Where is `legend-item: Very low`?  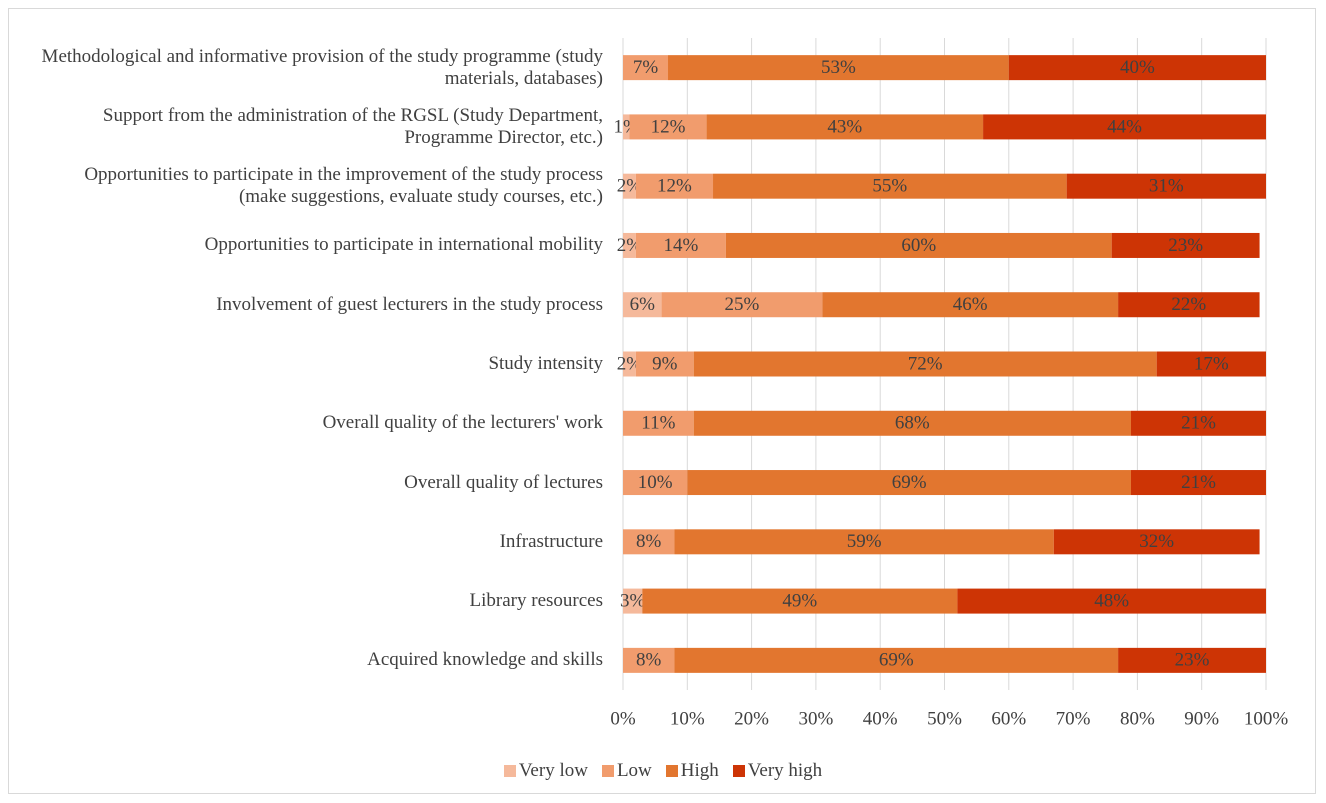
legend-item: Very low is located at coordinates (545, 771).